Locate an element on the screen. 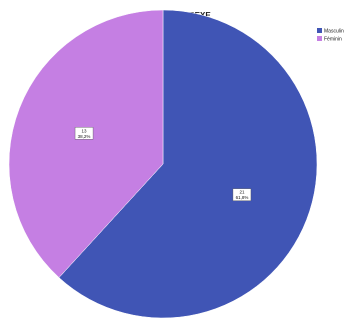  legend-label-1: Féminin is located at coordinates (333, 40).